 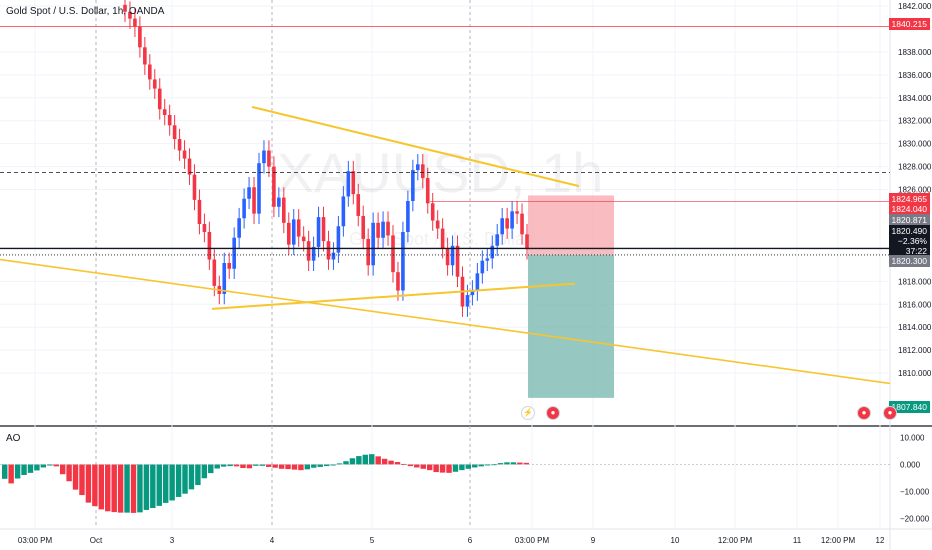 I want to click on price-tick-label: 1832.000, so click(x=915, y=121).